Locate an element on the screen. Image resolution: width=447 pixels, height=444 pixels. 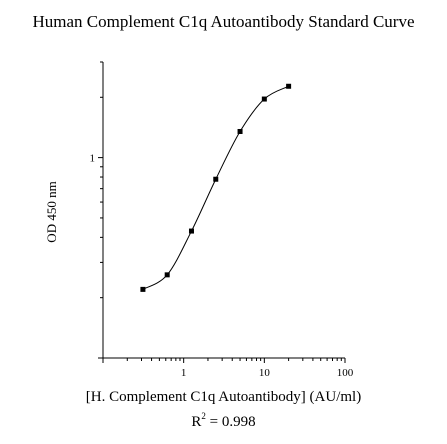
x-tick-label: 1 is located at coordinates (184, 373).